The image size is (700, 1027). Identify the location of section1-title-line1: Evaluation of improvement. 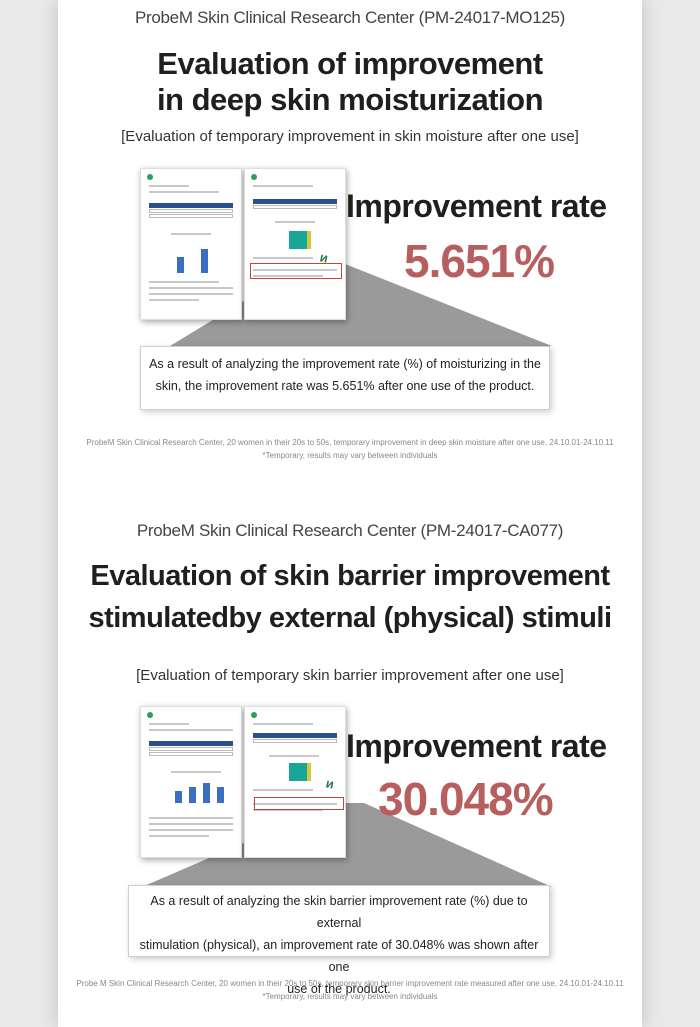
(350, 63).